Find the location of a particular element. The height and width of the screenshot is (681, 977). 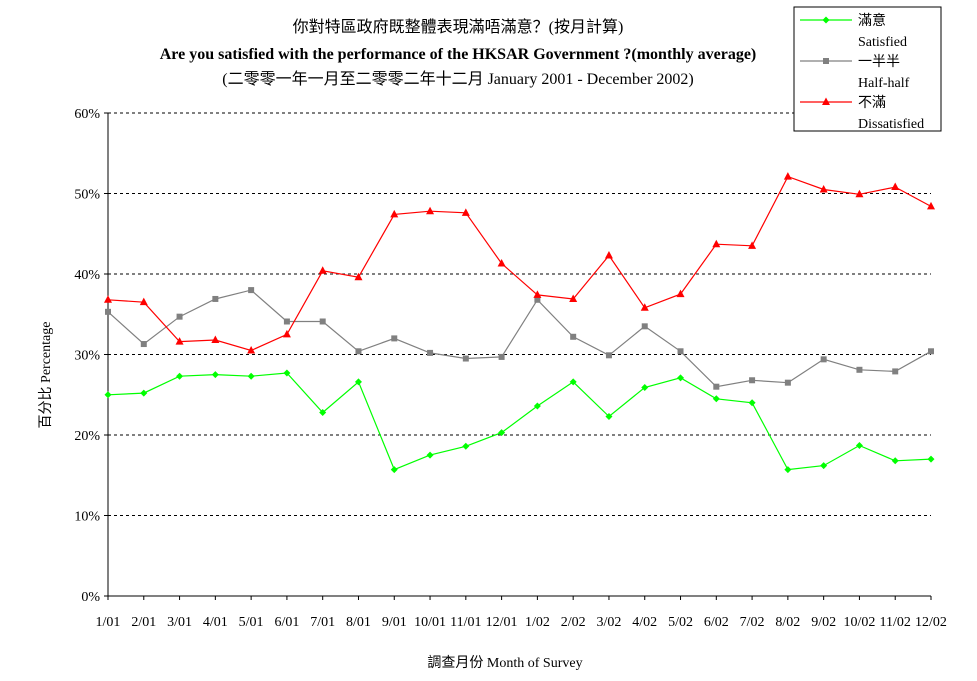

x-tick-label: 7/01 is located at coordinates (322, 622).